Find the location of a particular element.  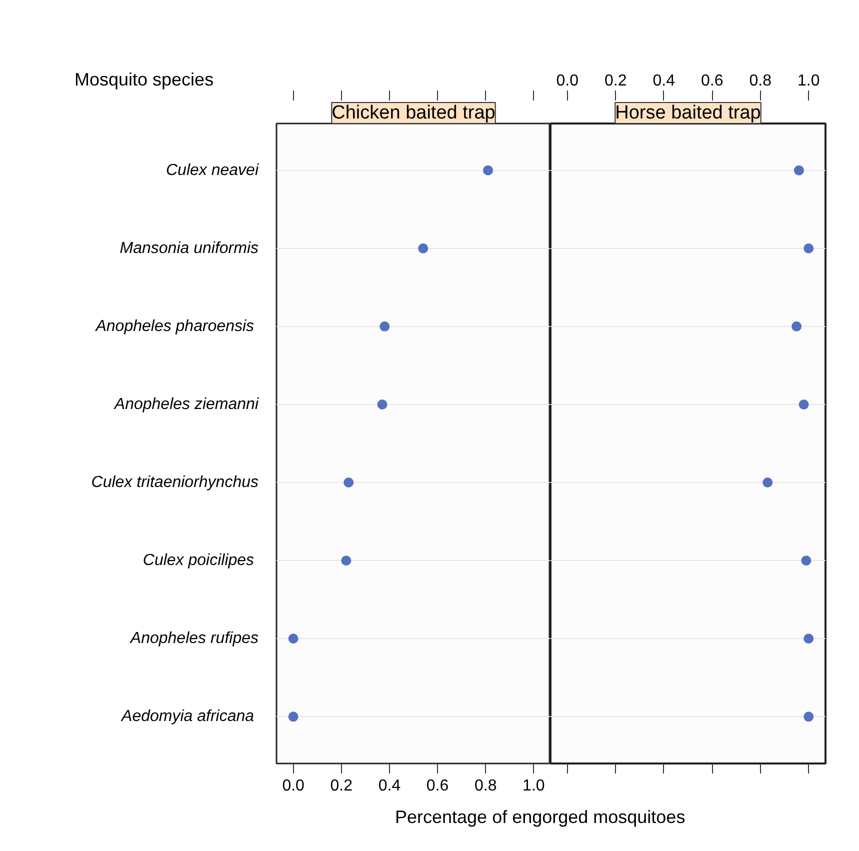

y-tick-label: Aedomyia africana is located at coordinates (187, 717).